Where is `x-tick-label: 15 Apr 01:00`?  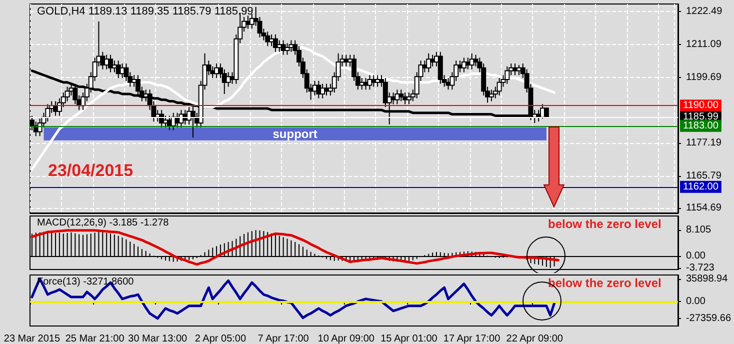
x-tick-label: 15 Apr 01:00 is located at coordinates (409, 339).